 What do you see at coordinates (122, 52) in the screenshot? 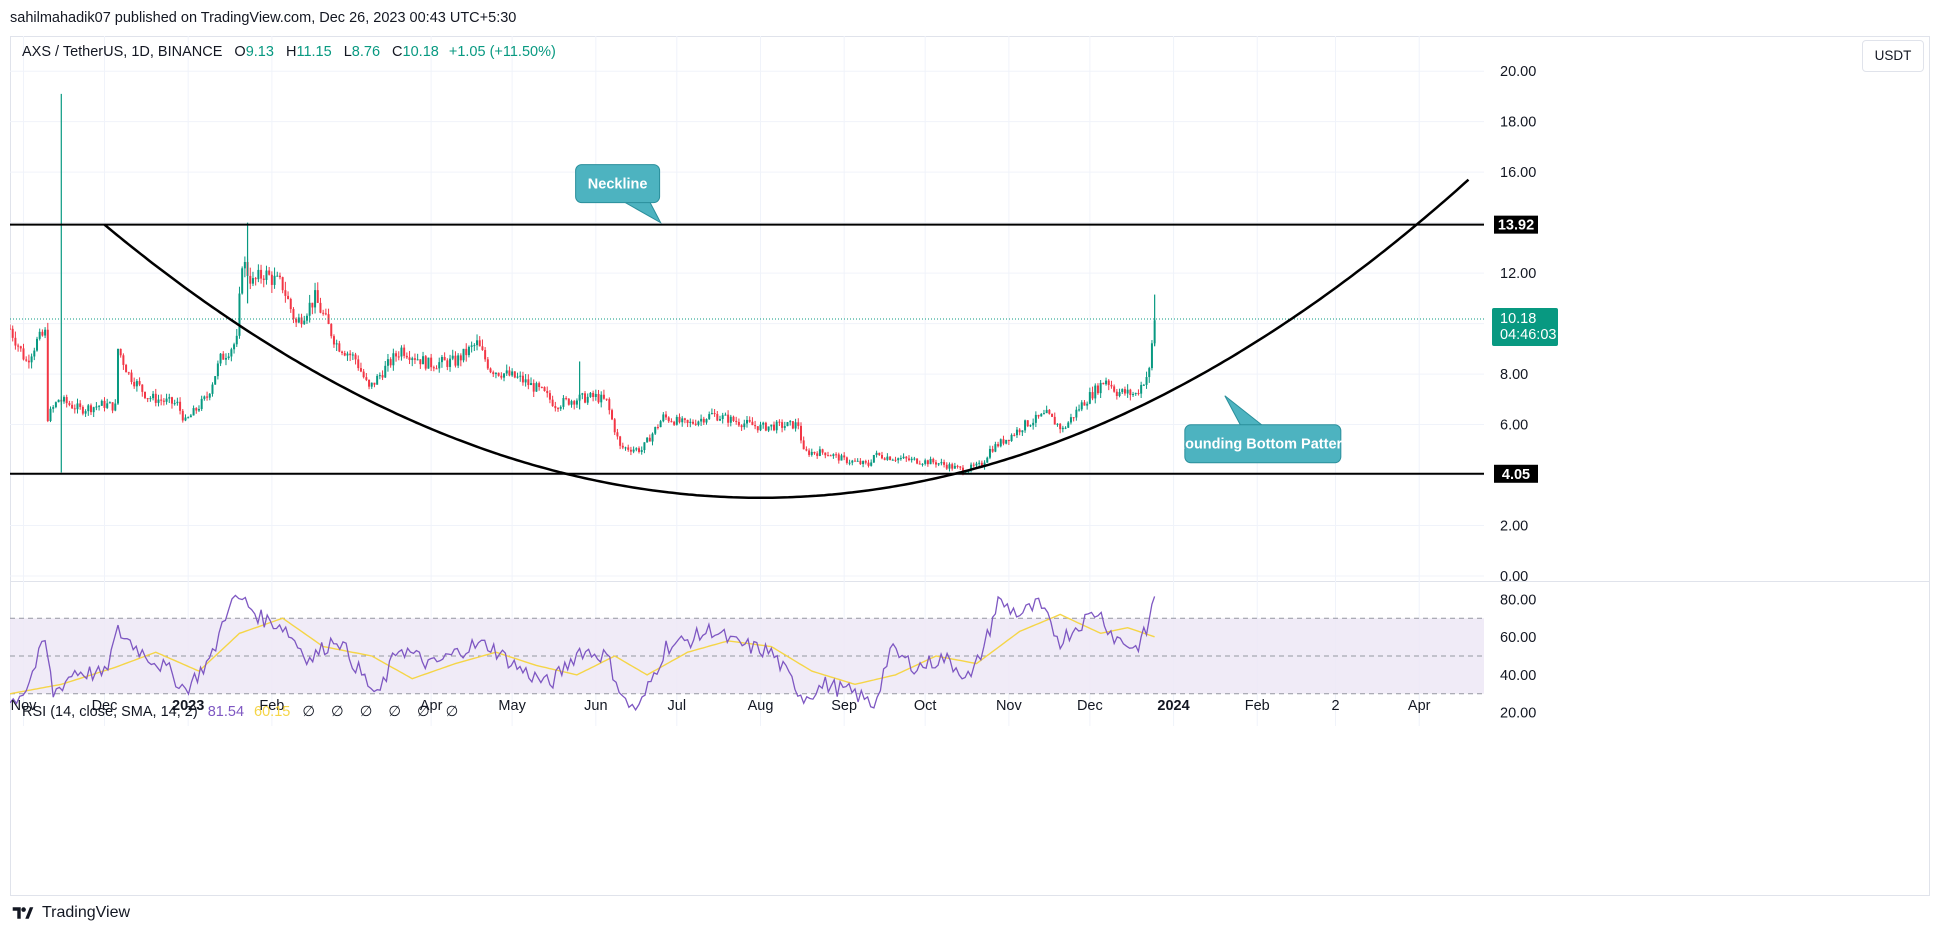
I see `symbol-name: AXS / TetherUS, 1D, BINANCE` at bounding box center [122, 52].